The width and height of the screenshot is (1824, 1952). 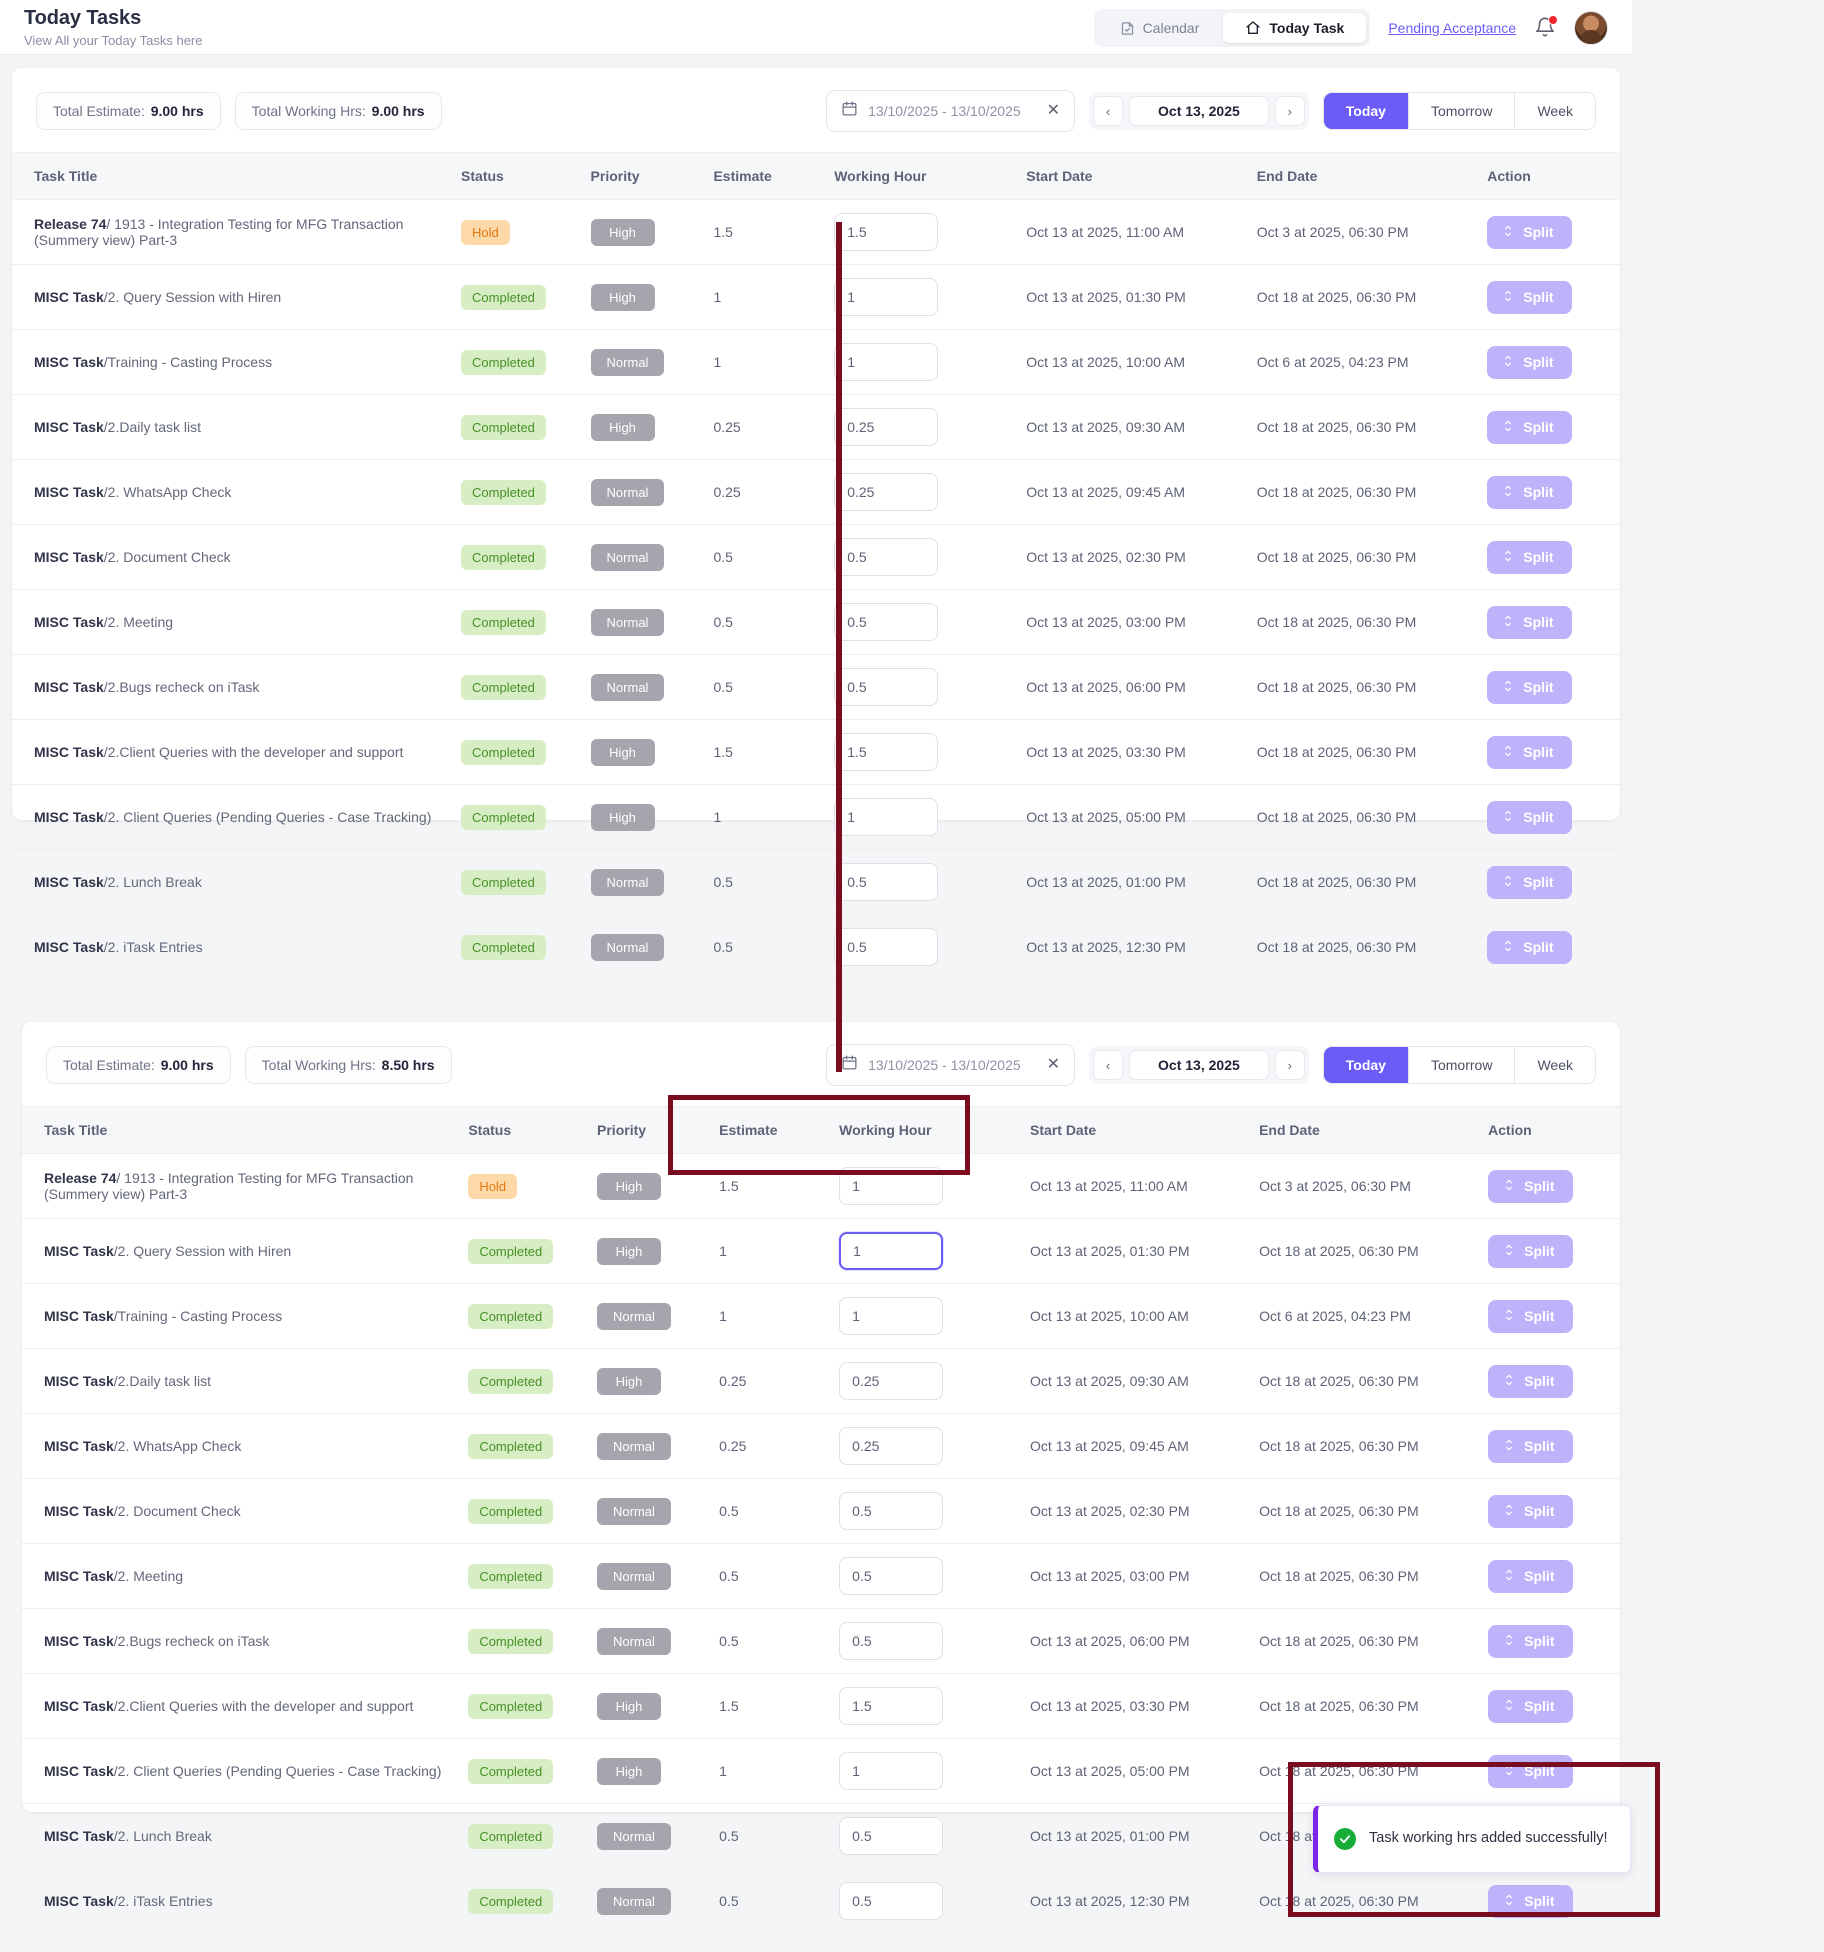 What do you see at coordinates (503, 362) in the screenshot?
I see `status-badge: Completed` at bounding box center [503, 362].